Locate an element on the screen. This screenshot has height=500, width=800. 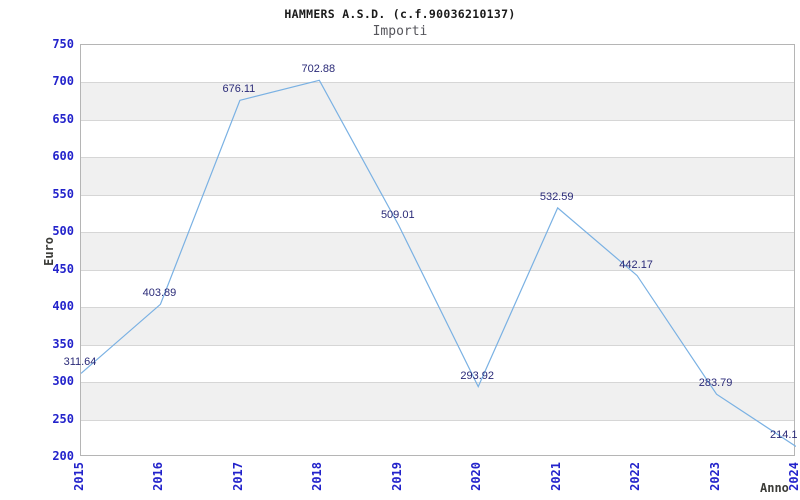
y-tick-label: 650 is located at coordinates (63, 118).